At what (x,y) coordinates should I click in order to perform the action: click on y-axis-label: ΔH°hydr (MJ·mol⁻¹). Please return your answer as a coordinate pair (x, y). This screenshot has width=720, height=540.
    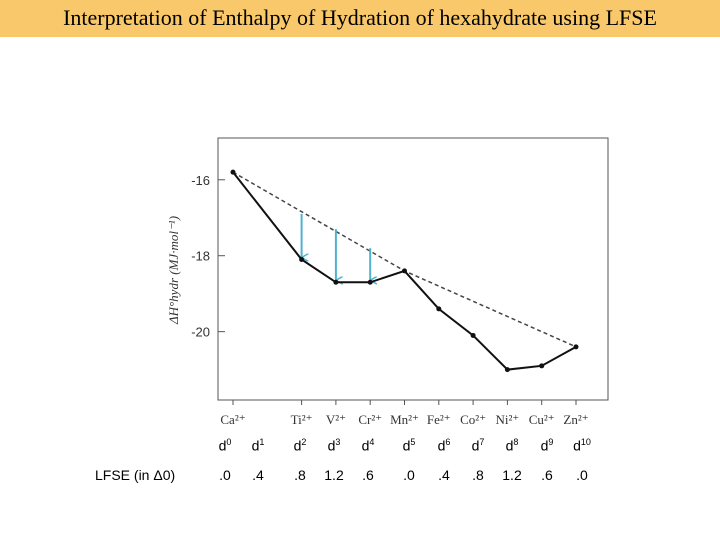
    Looking at the image, I should click on (173, 270).